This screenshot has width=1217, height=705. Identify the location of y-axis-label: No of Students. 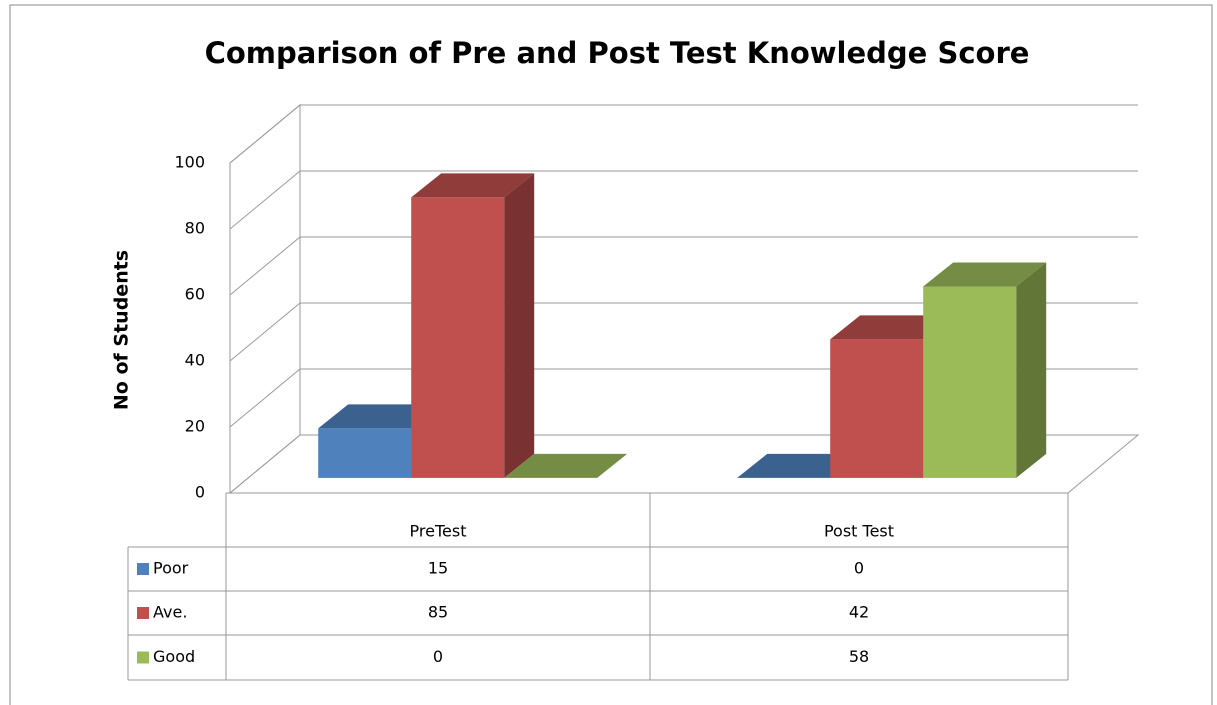
(122, 330).